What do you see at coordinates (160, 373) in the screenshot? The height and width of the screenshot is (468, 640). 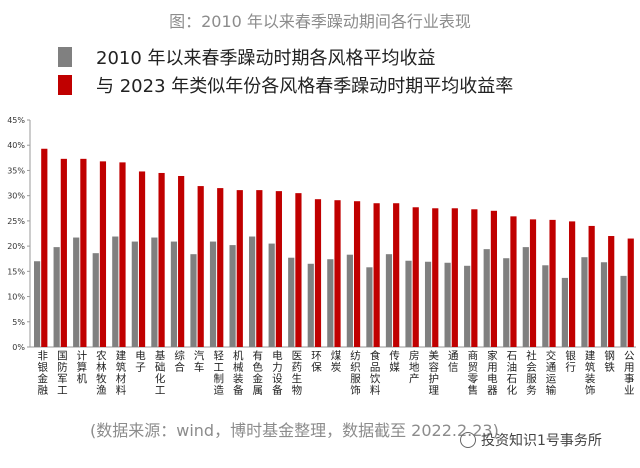 I see `x-tick-label: 基础化工` at bounding box center [160, 373].